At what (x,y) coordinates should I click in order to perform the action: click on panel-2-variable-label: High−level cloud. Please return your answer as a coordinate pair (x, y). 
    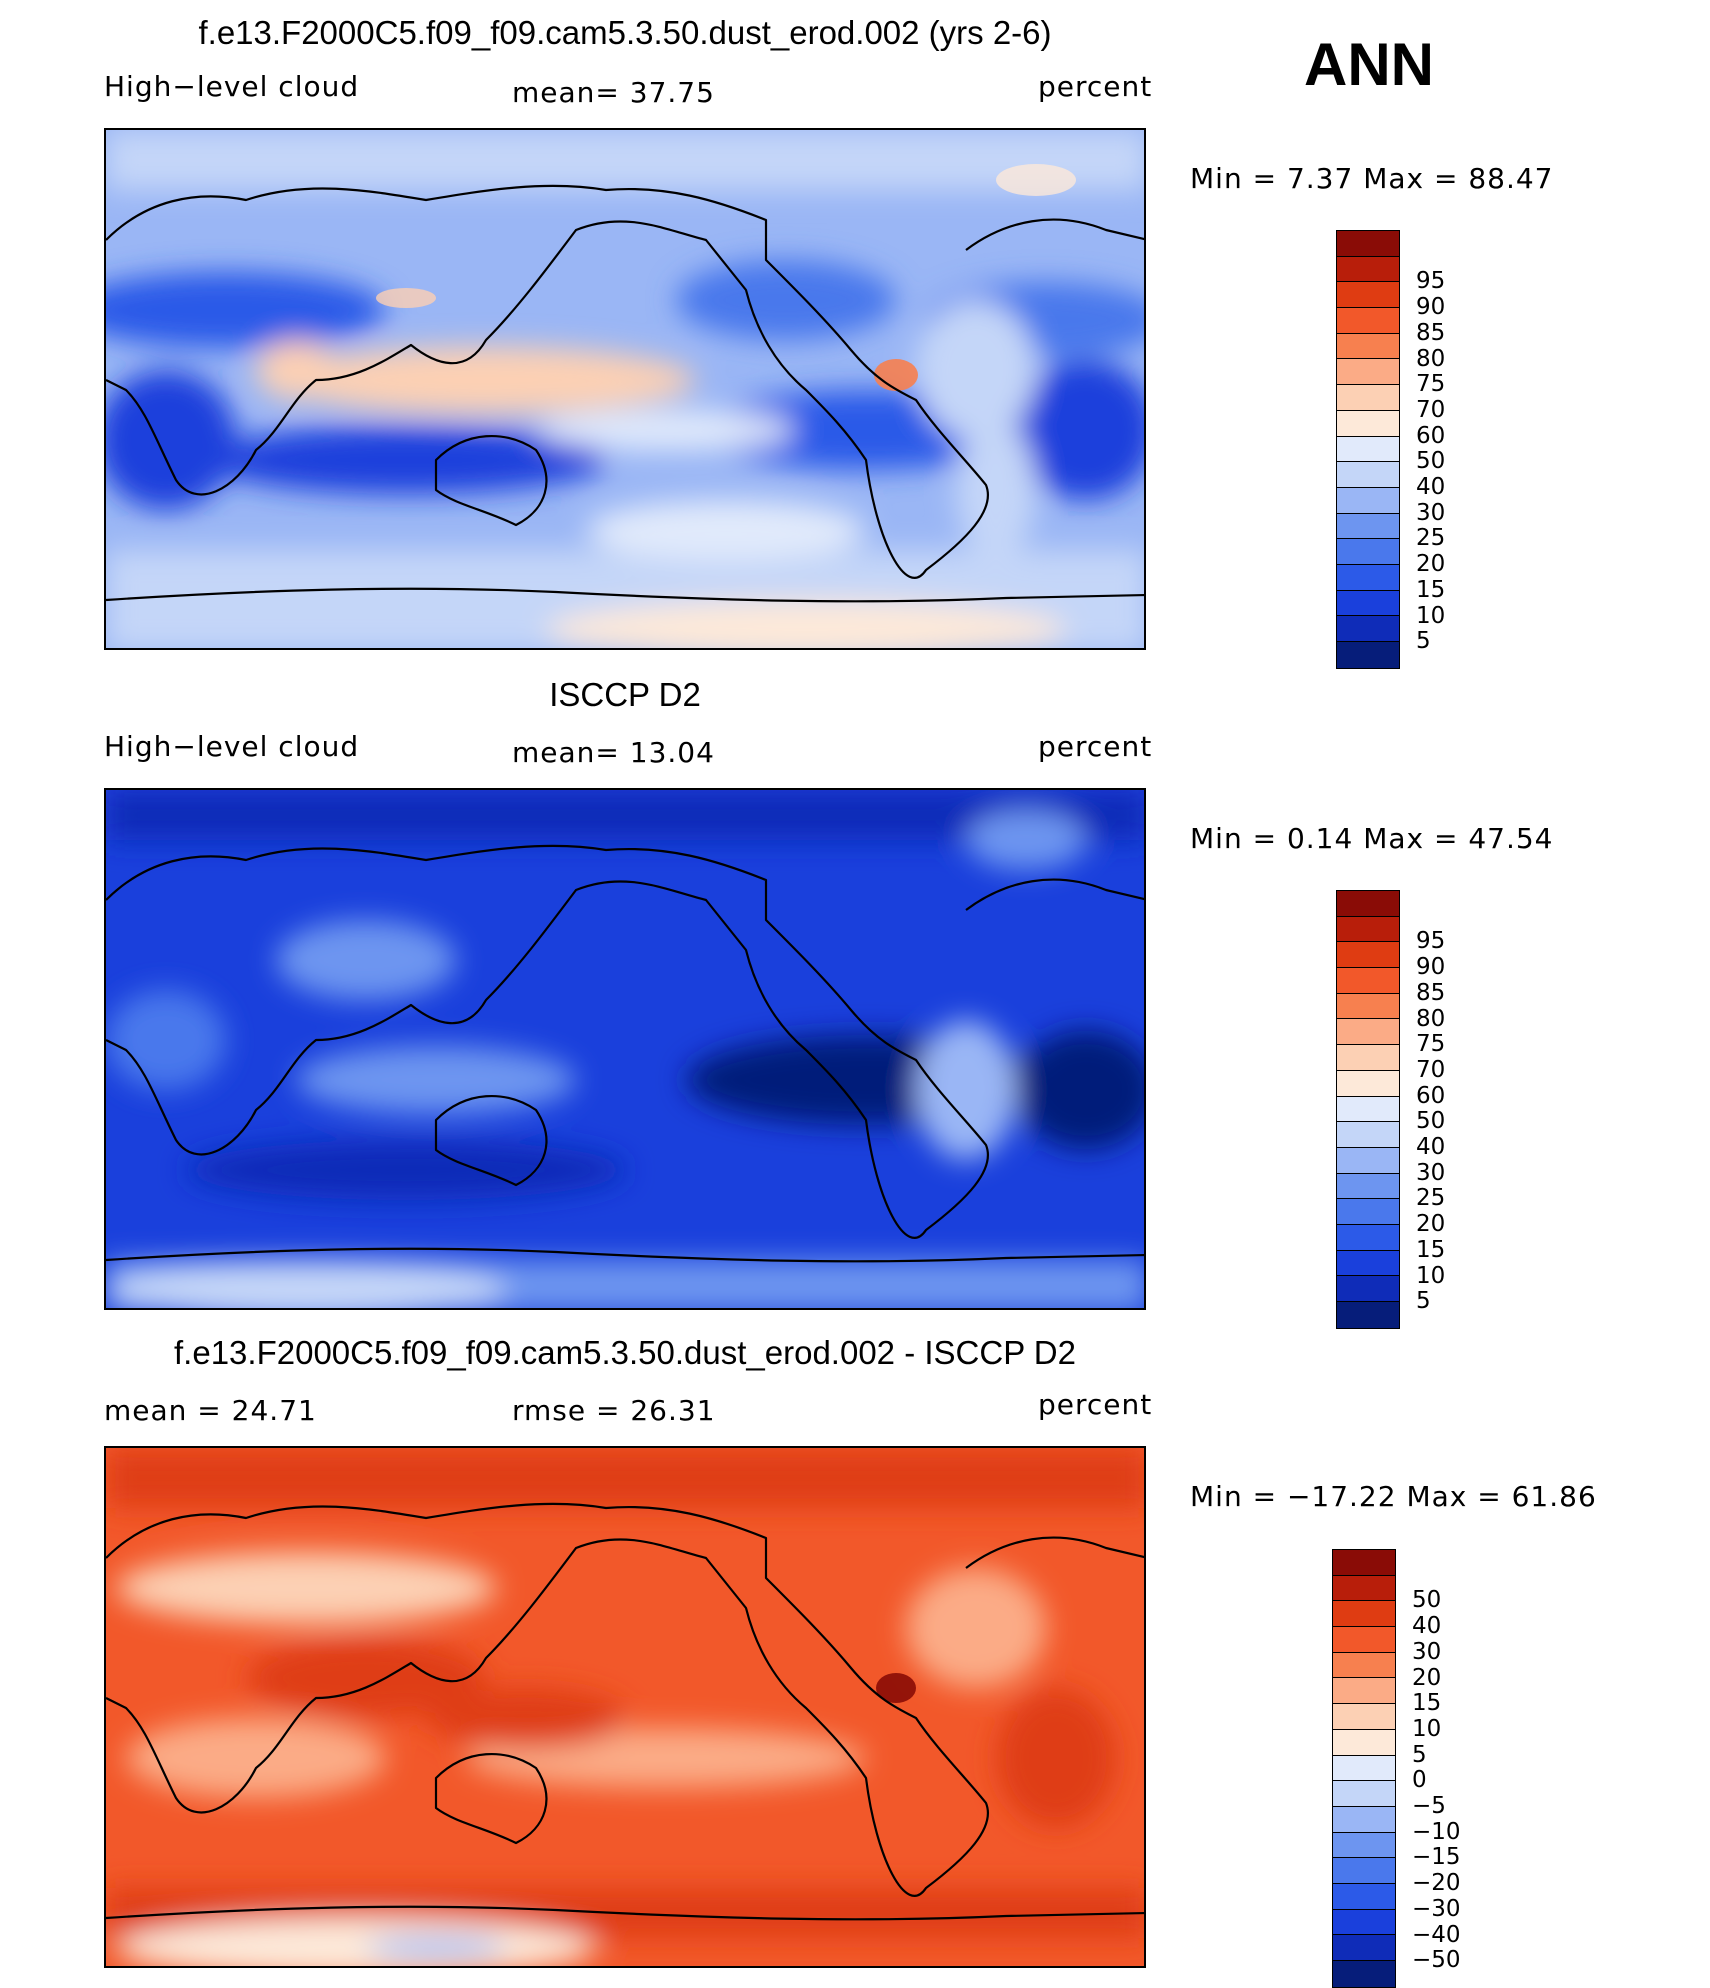
    Looking at the image, I should click on (232, 746).